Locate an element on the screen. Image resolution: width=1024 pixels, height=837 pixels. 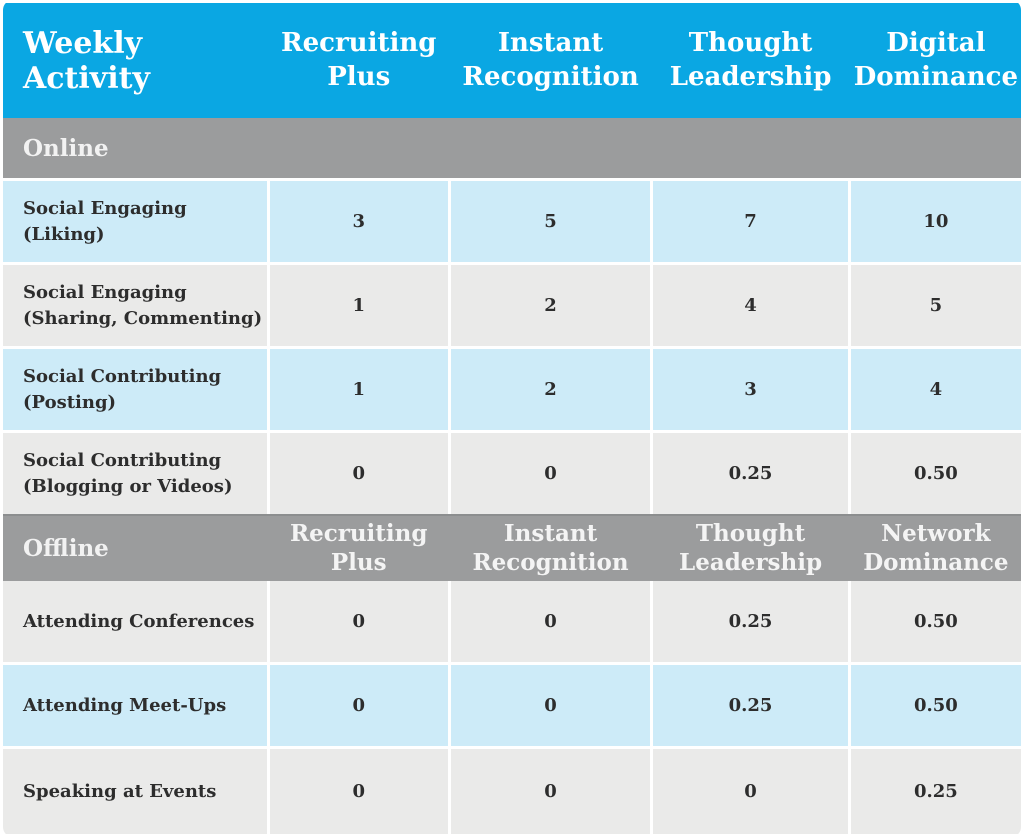
row-label: Attending Meet-Ups is located at coordinates (135, 705).